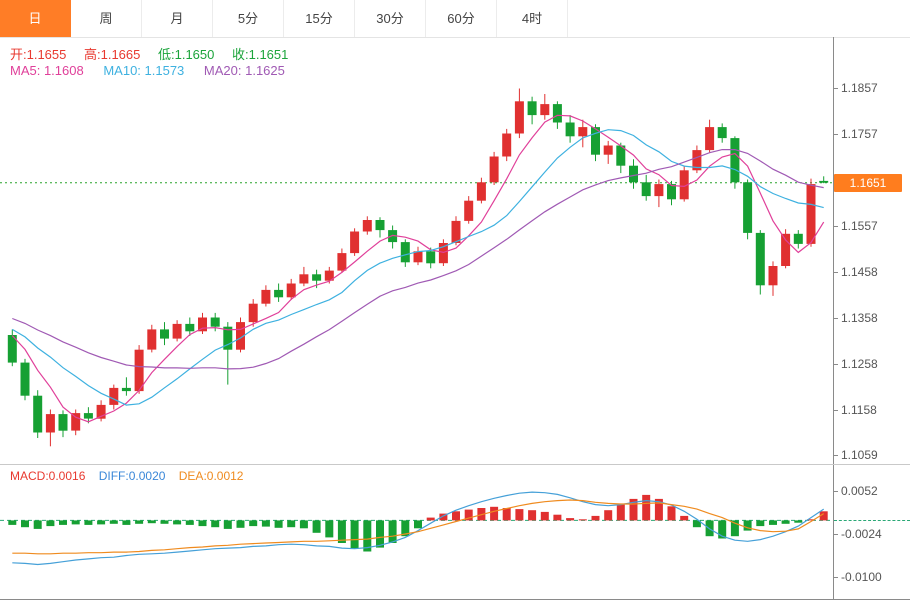 The image size is (910, 603). Describe the element at coordinates (861, 534) in the screenshot. I see `y-axis-label: -0.0024` at that location.